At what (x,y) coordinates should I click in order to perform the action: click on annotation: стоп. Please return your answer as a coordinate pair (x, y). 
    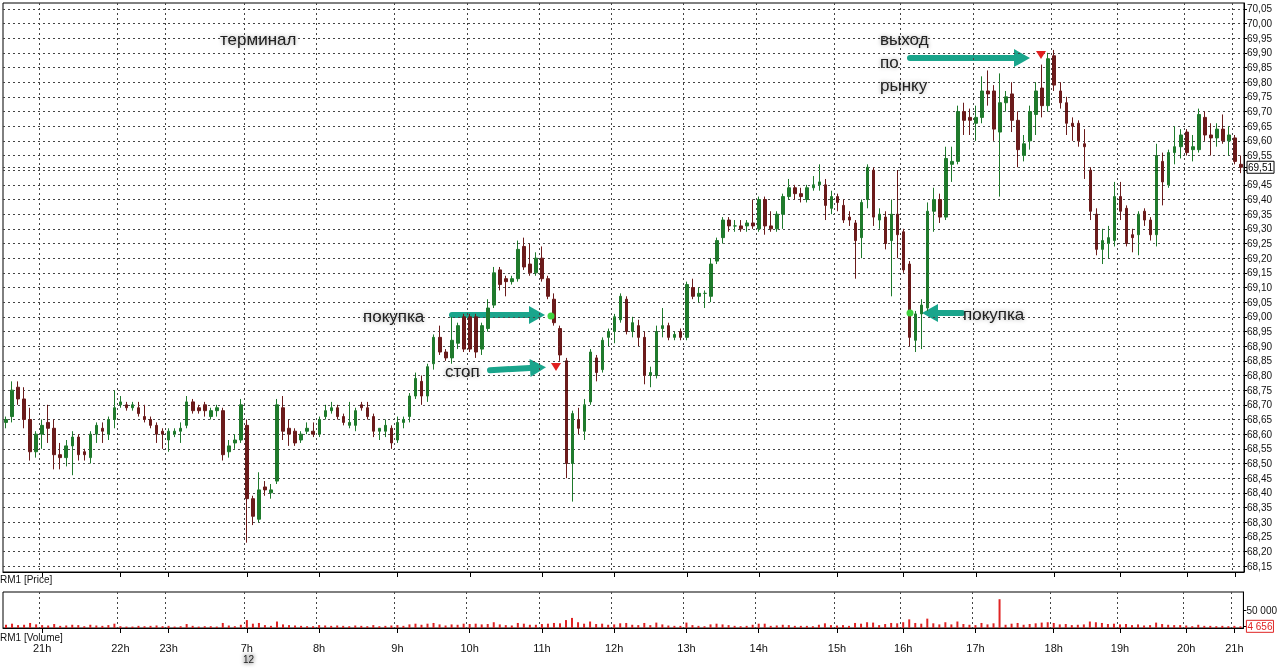
    Looking at the image, I should click on (462, 371).